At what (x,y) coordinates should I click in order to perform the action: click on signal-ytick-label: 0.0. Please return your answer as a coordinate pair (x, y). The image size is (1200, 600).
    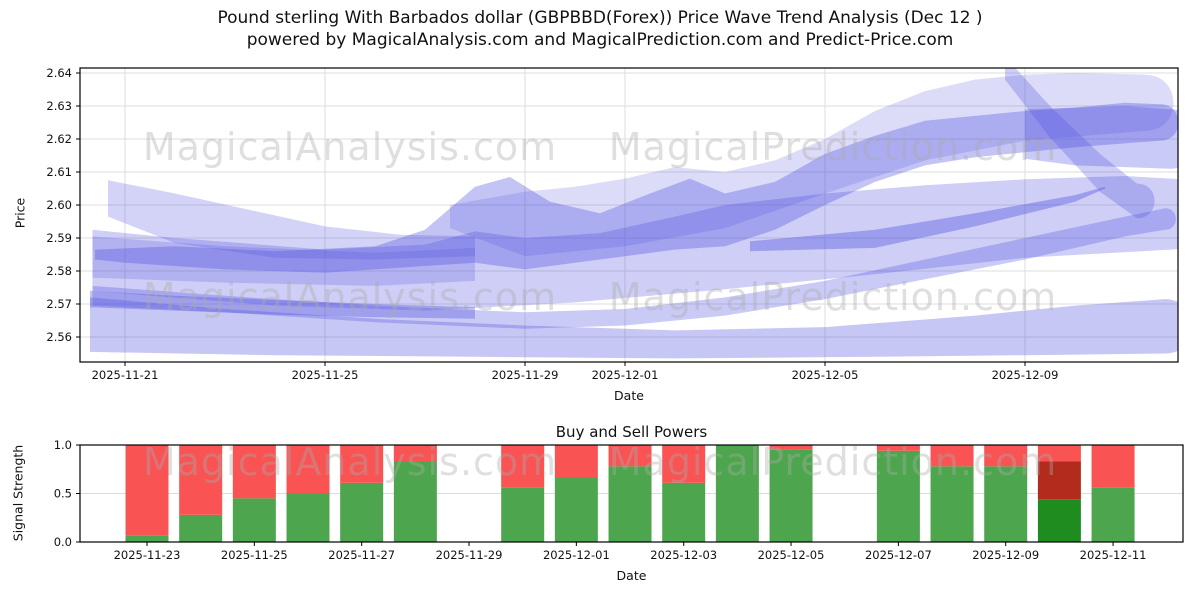
    Looking at the image, I should click on (63, 542).